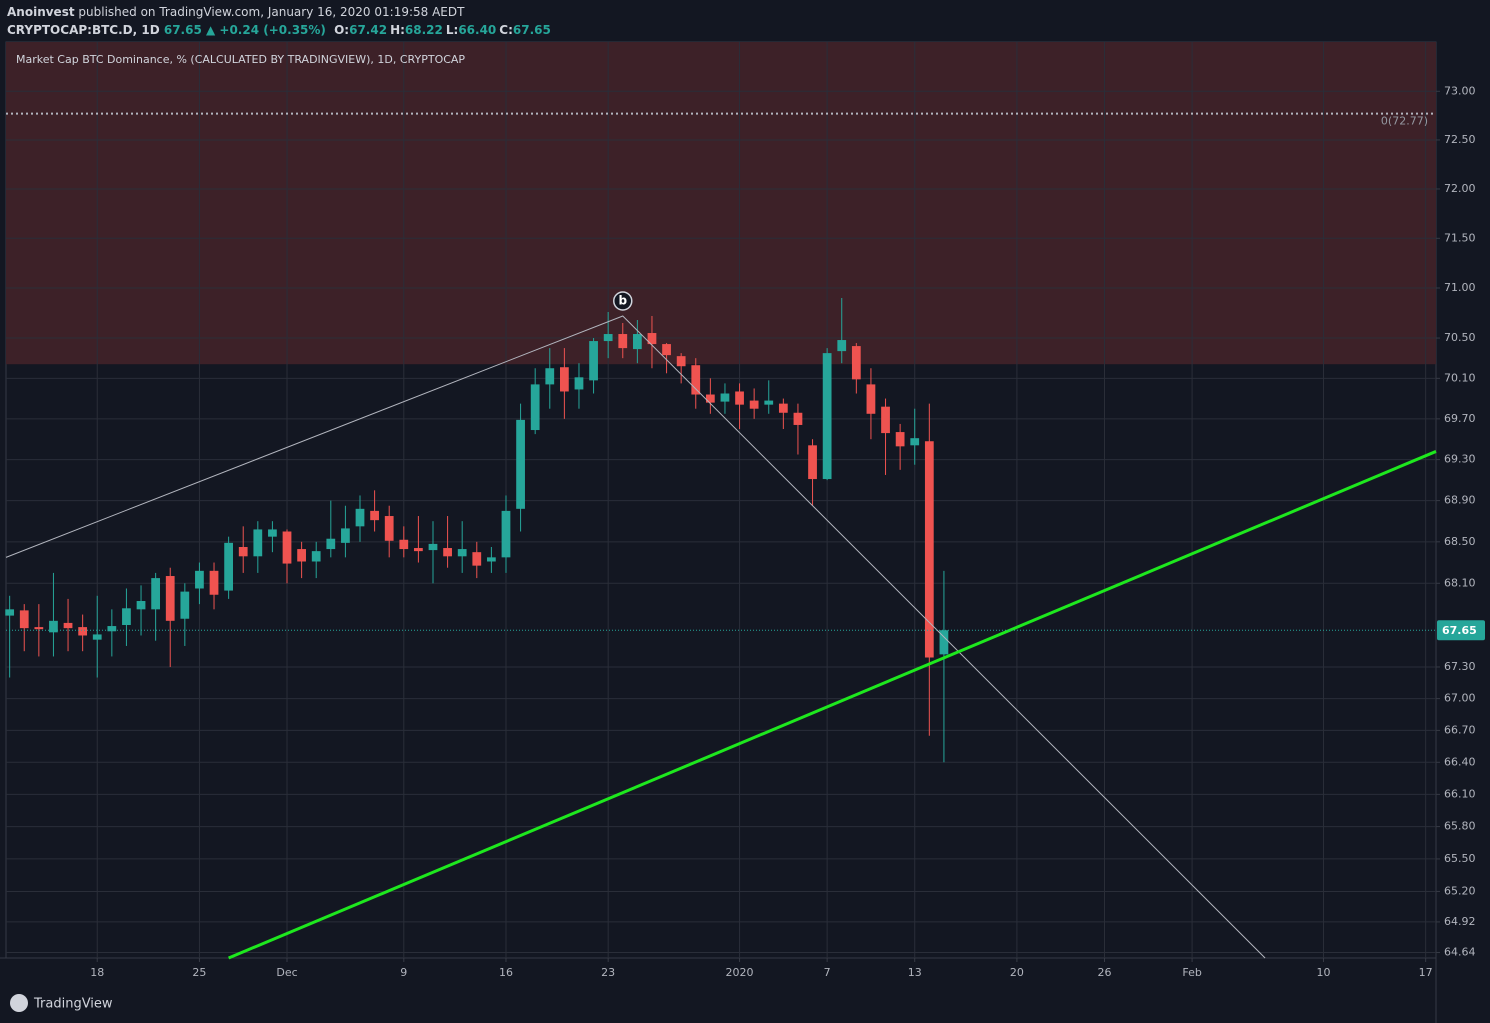 This screenshot has width=1490, height=1023. Describe the element at coordinates (1323, 972) in the screenshot. I see `x-tick-label: 10` at that location.